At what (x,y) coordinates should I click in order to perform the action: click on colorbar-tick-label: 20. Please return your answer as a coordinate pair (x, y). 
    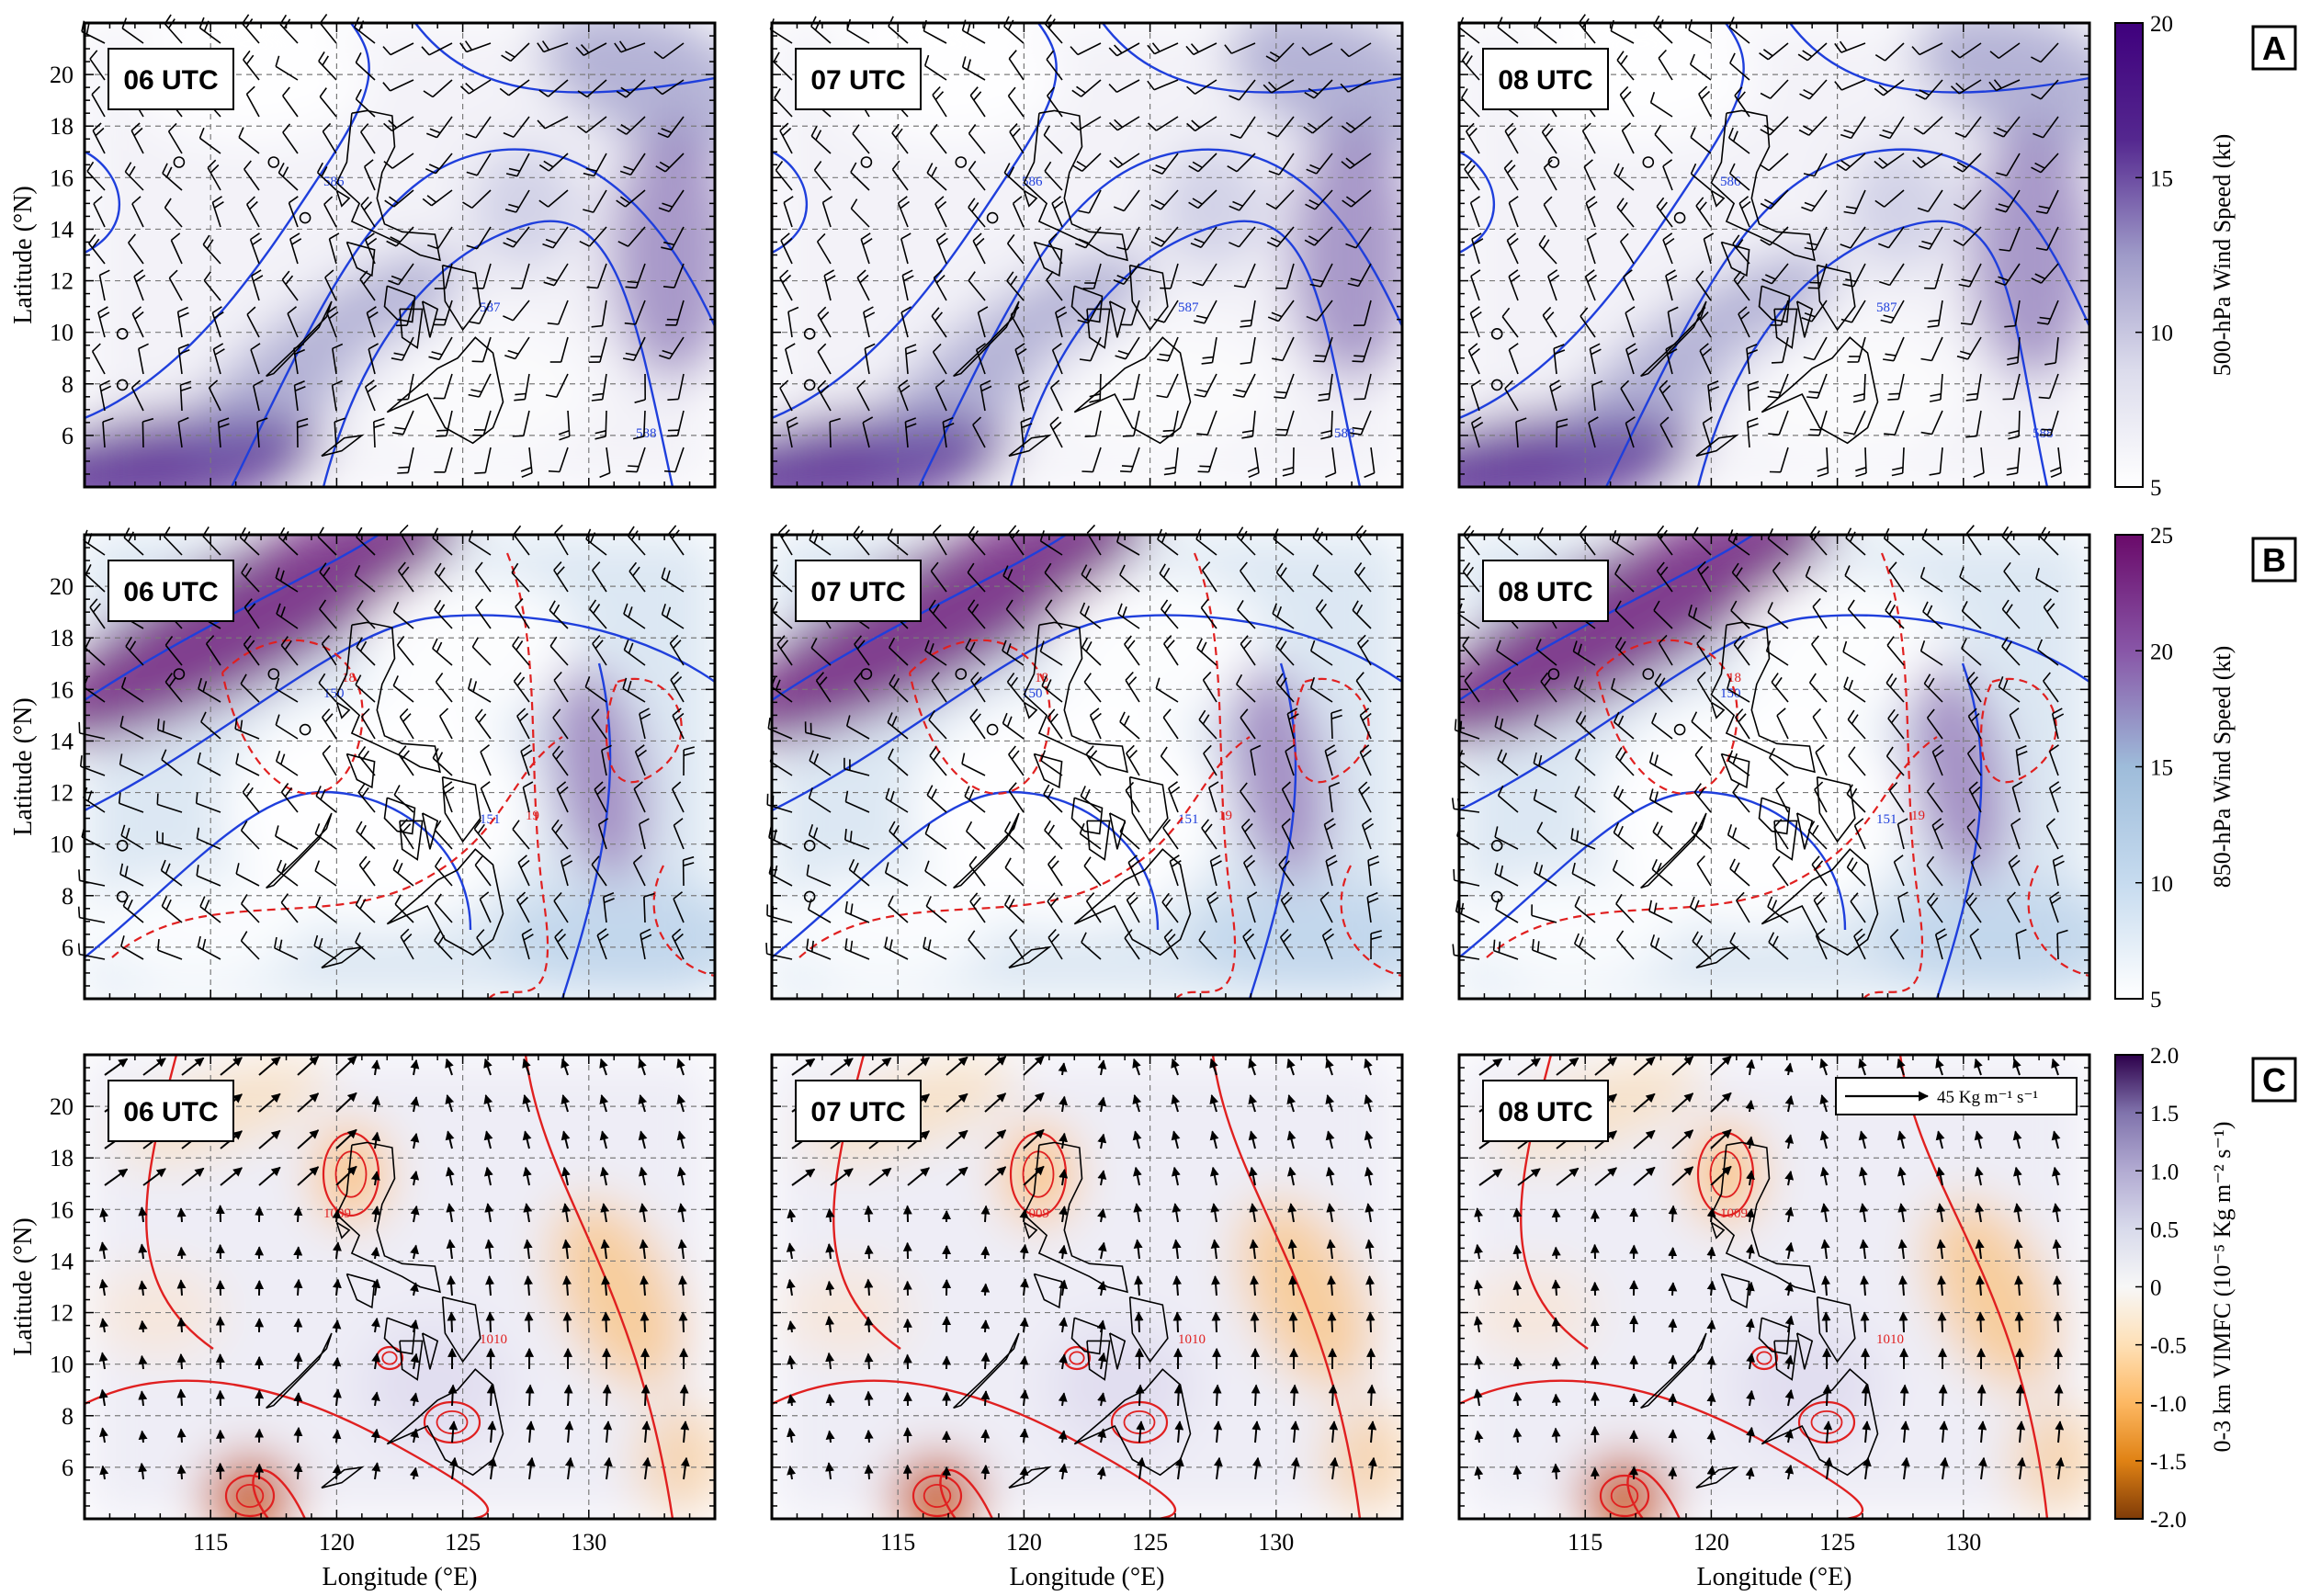
    Looking at the image, I should click on (2161, 652).